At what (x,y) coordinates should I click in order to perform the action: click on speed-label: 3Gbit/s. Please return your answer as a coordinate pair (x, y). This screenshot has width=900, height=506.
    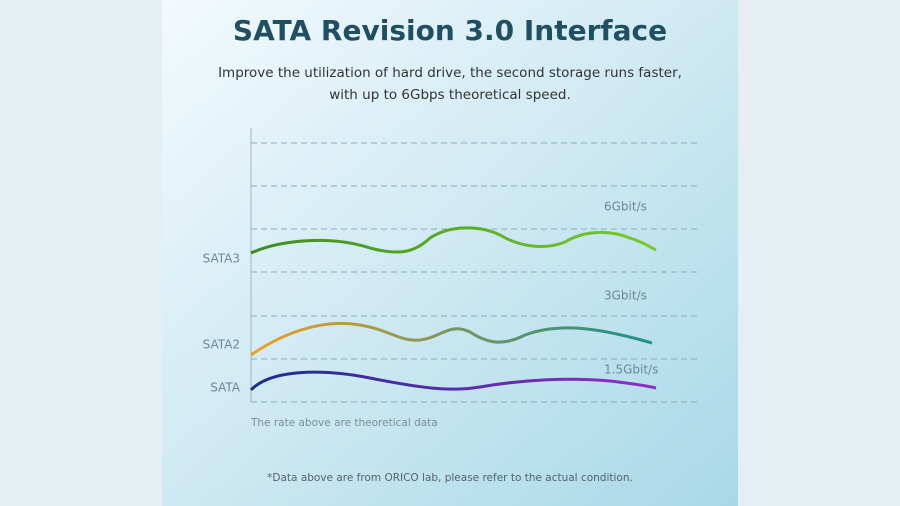
    Looking at the image, I should click on (625, 296).